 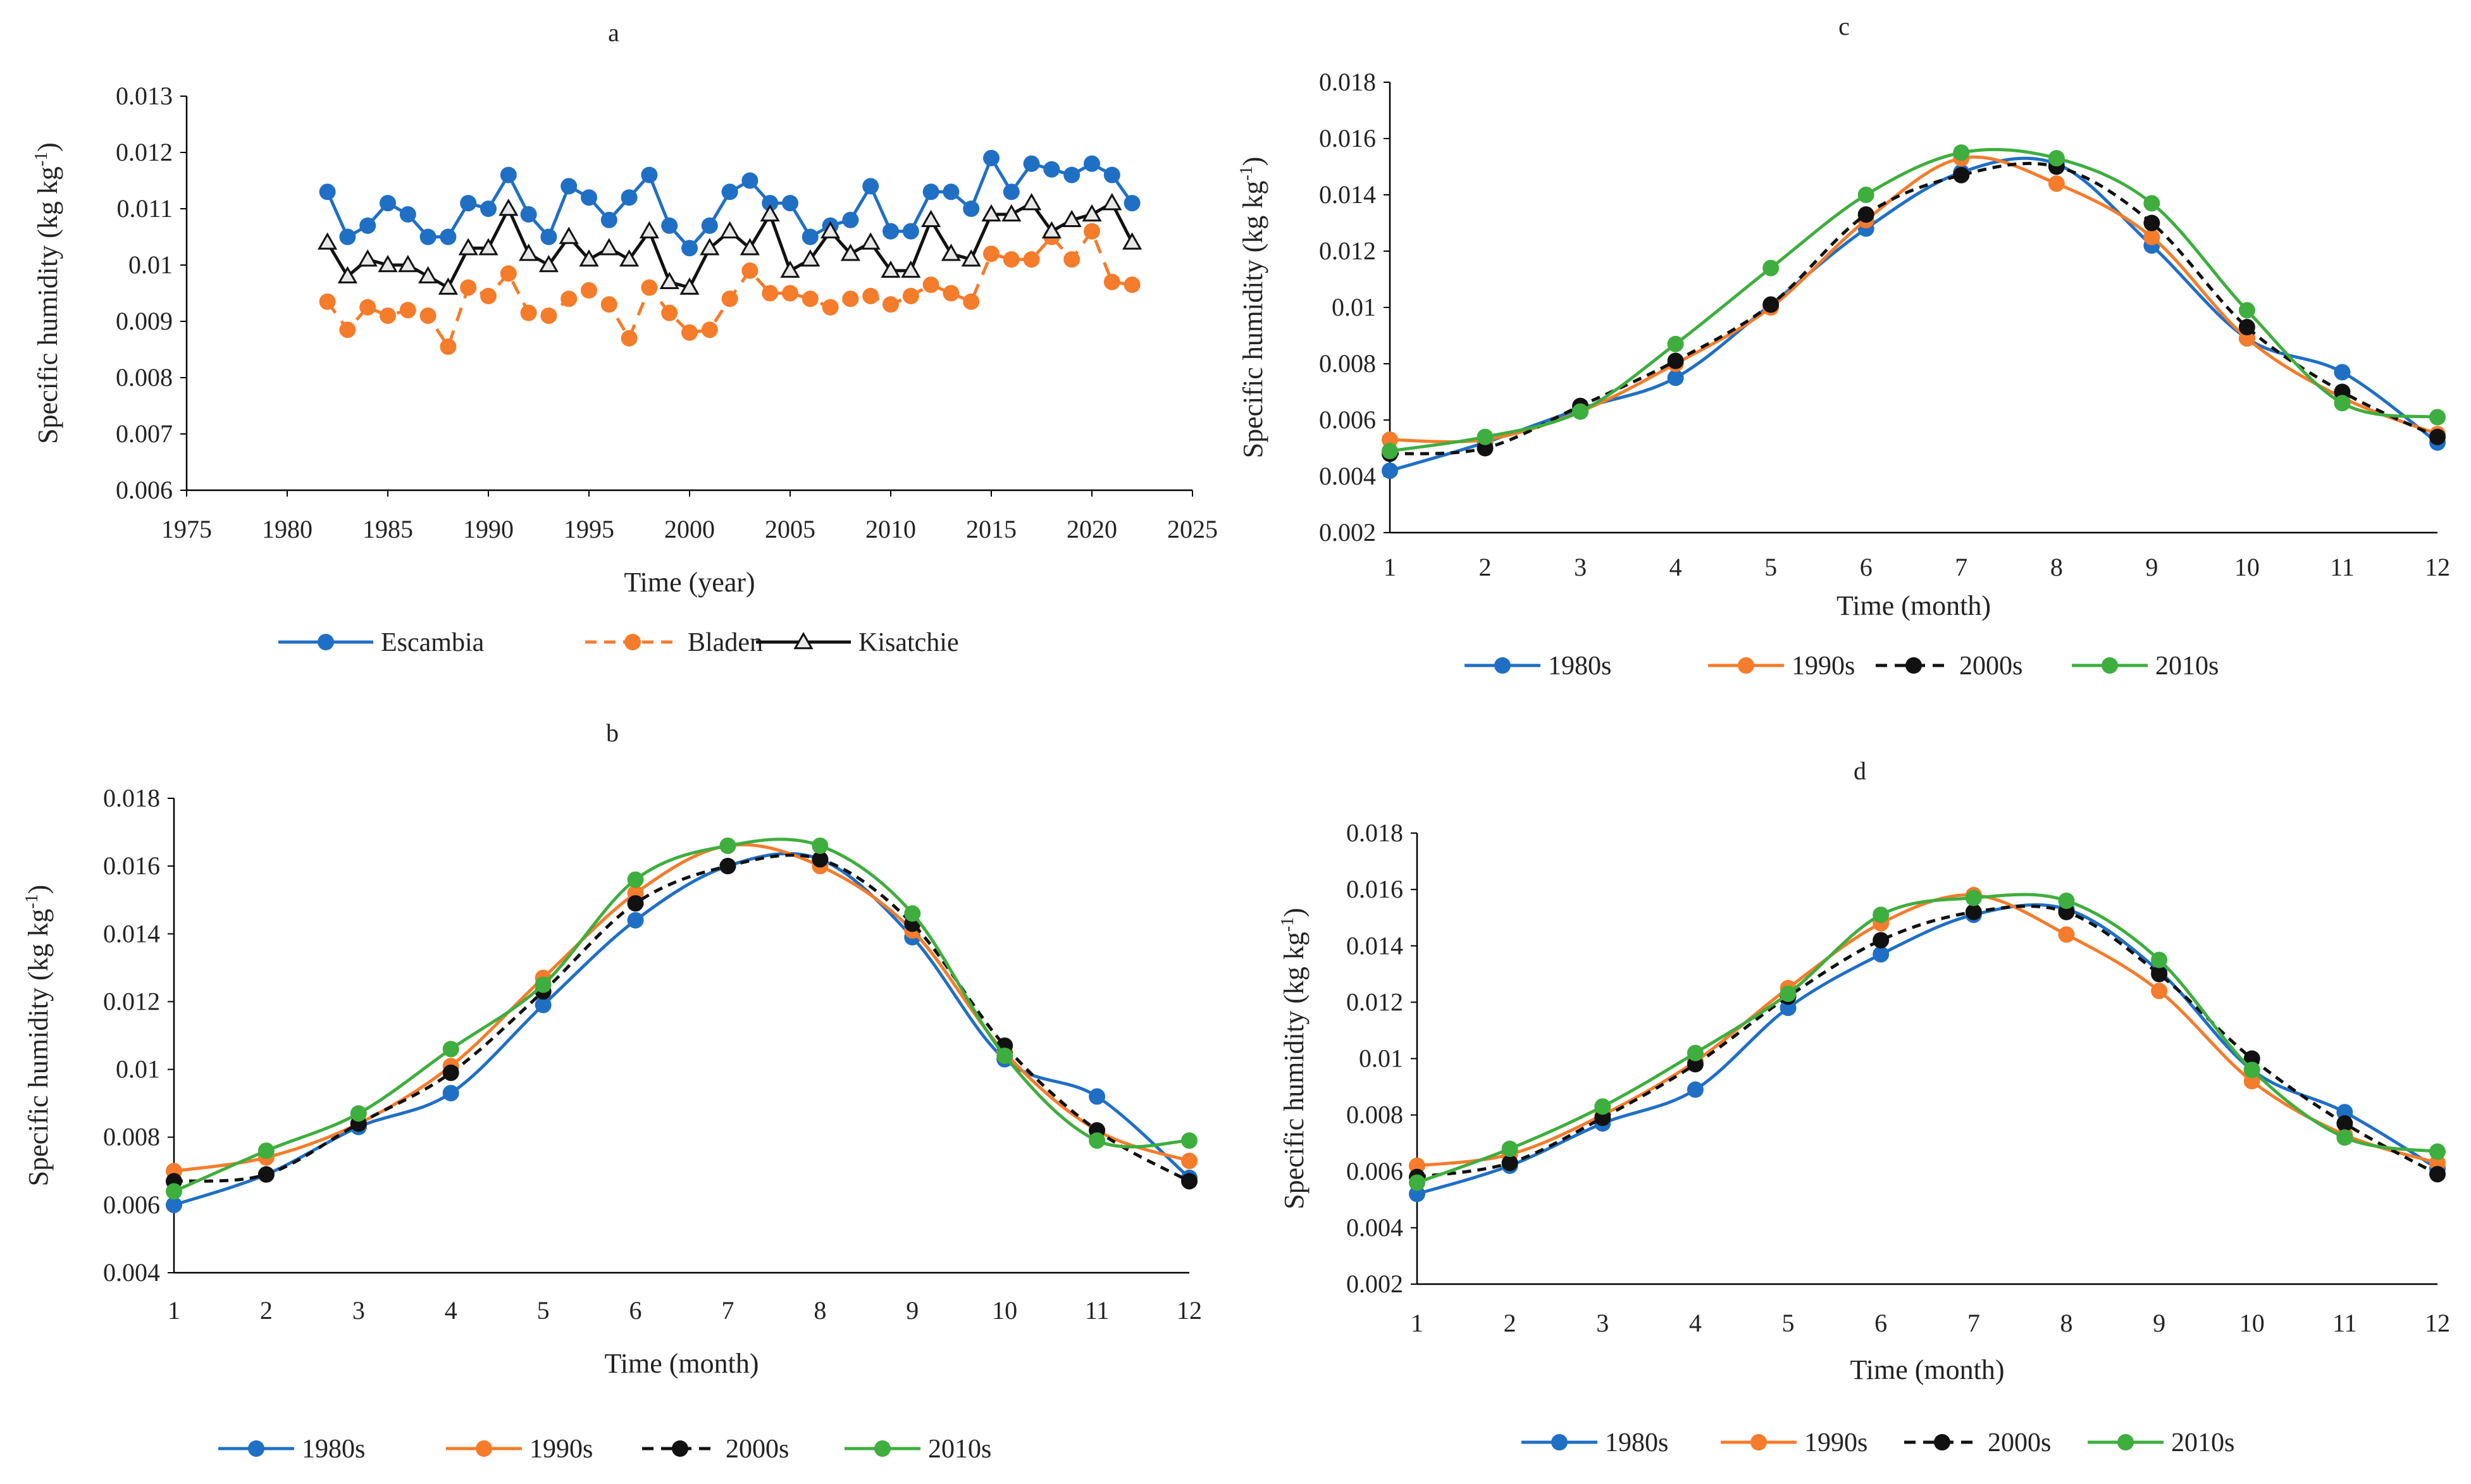 I want to click on legend-a: Escambia Bladen Kisatchie, so click(x=618, y=642).